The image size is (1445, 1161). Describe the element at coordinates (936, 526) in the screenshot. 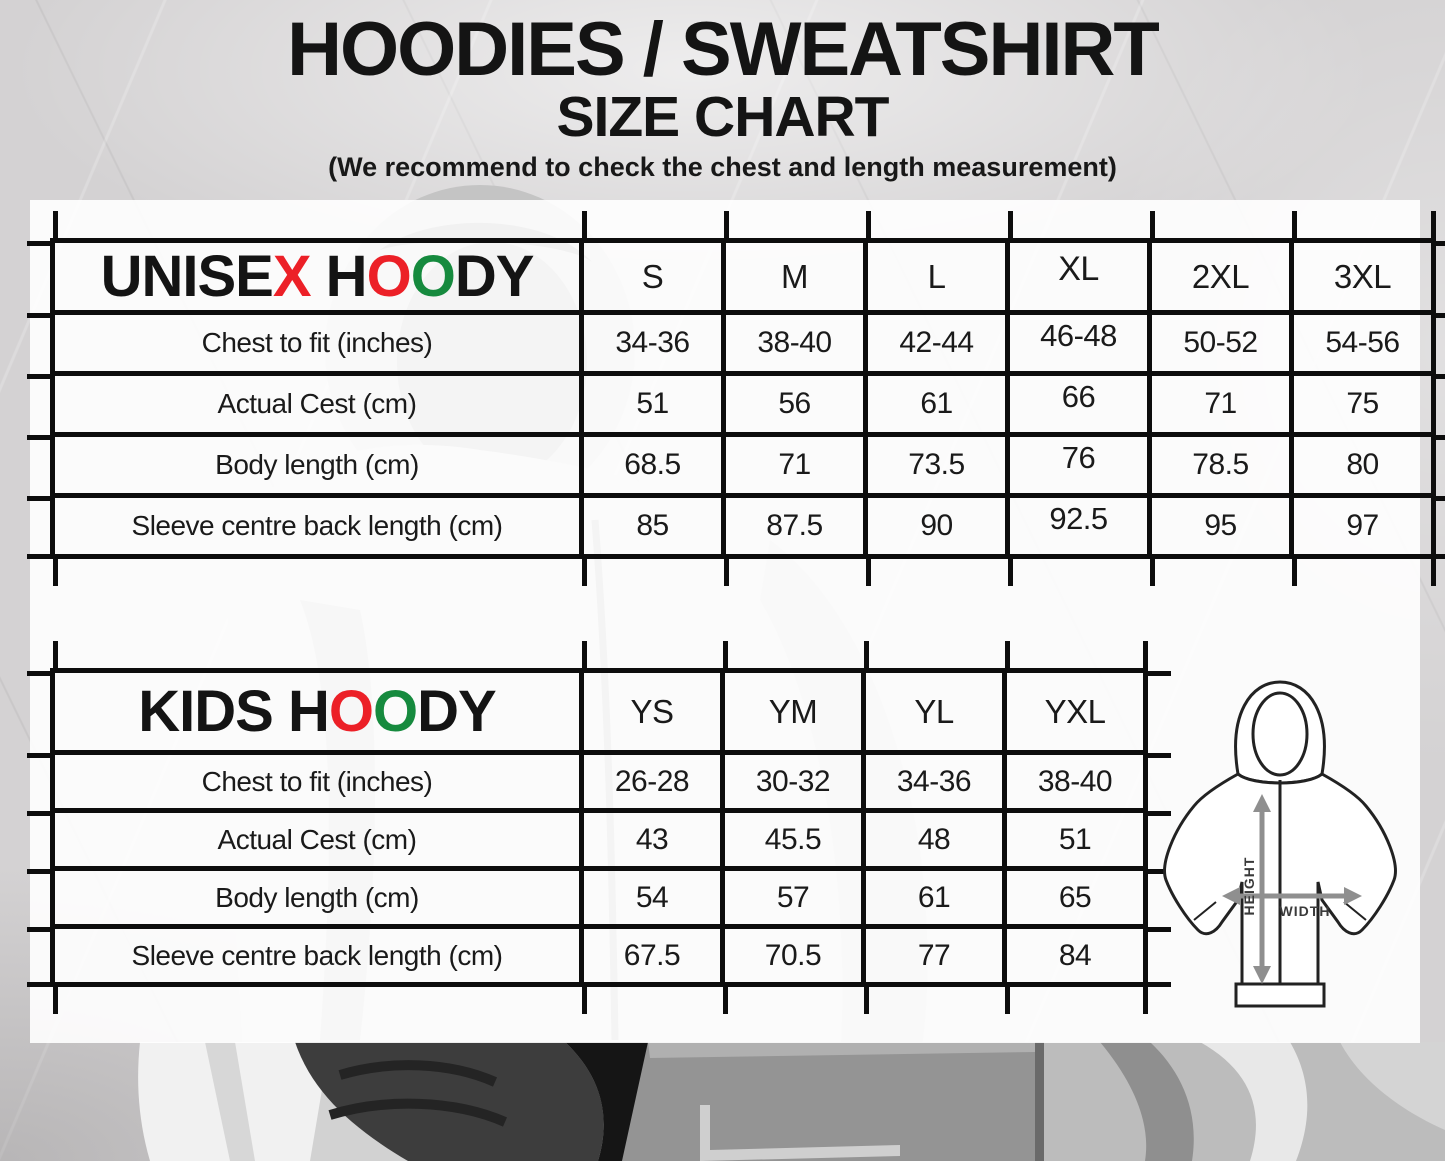

I see `size-value-cell: 90` at that location.